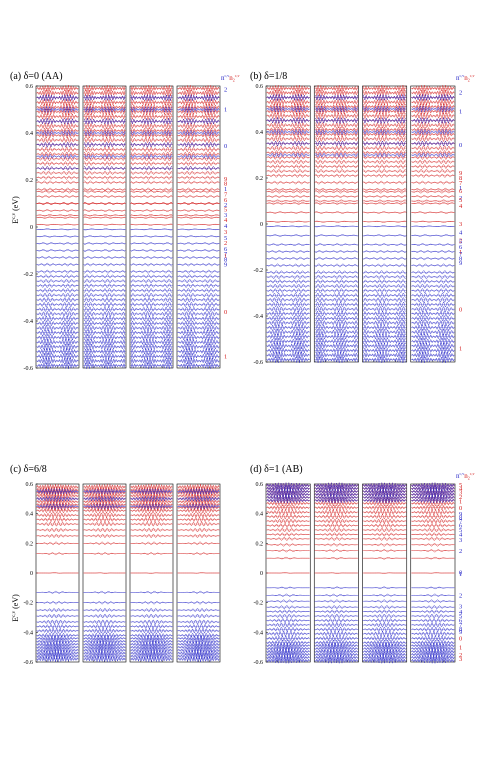  Describe the element at coordinates (259, 363) in the screenshot. I see `y-tick-label: -0.6` at that location.